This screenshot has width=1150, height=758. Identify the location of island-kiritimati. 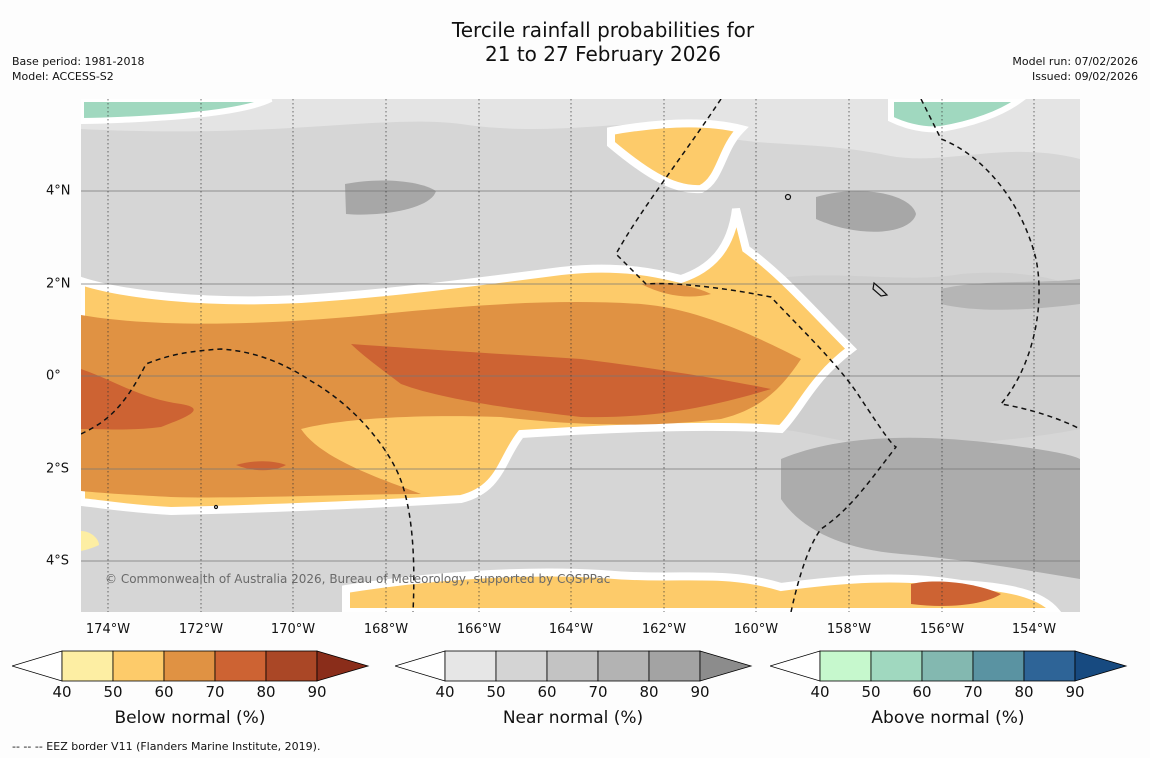
(880, 289).